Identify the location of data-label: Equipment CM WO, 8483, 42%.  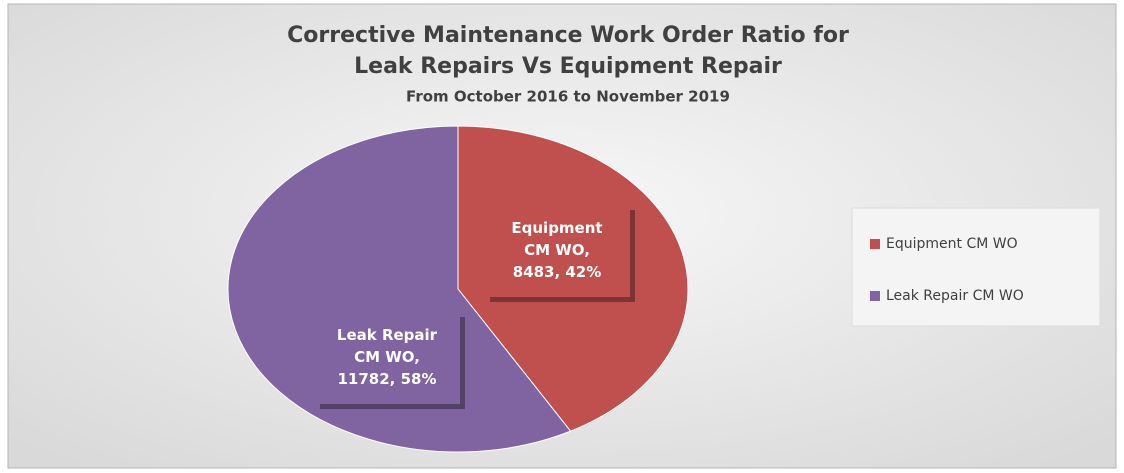
(556, 250).